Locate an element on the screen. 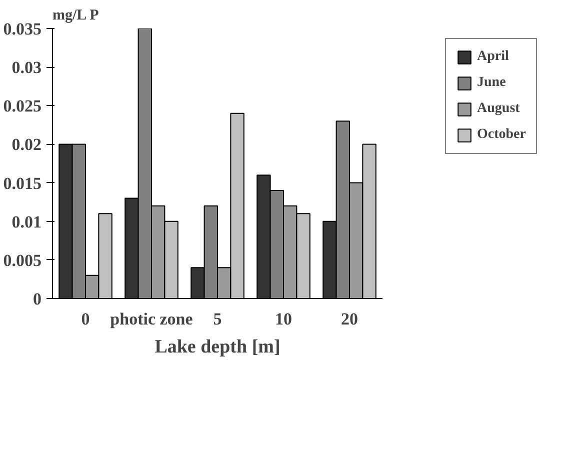 The image size is (566, 472). y-tick-label: 0.03 is located at coordinates (27, 68).